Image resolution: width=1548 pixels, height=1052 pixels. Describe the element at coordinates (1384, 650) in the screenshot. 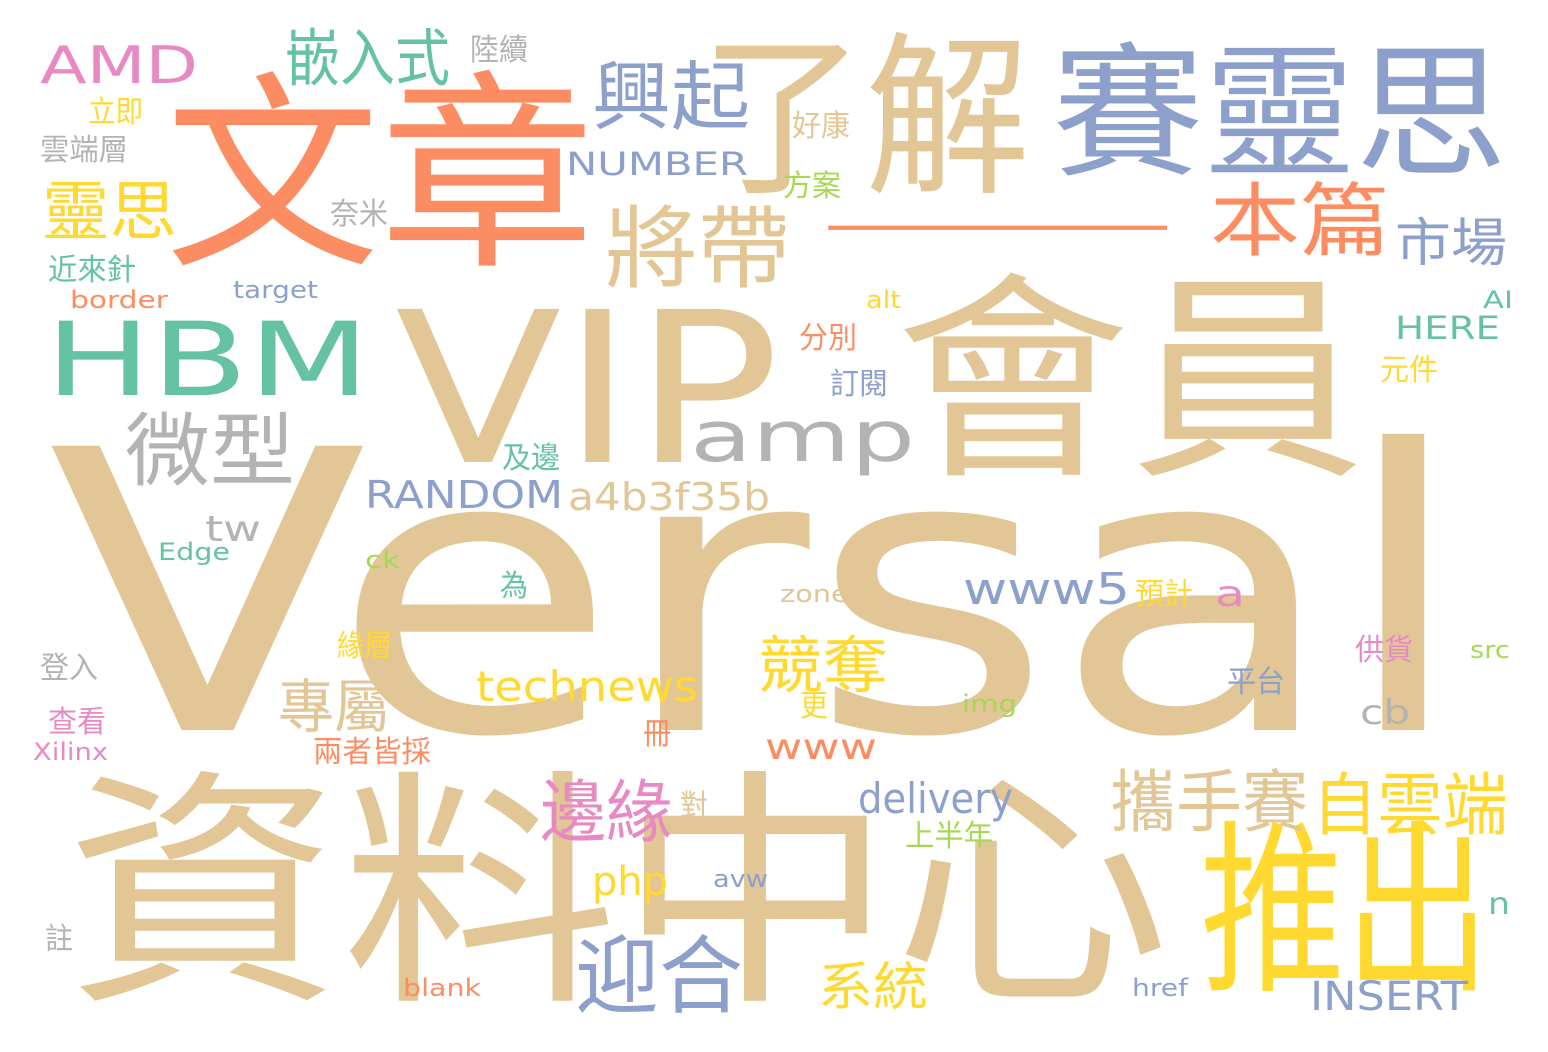

I see `word-supply: 供貨` at that location.